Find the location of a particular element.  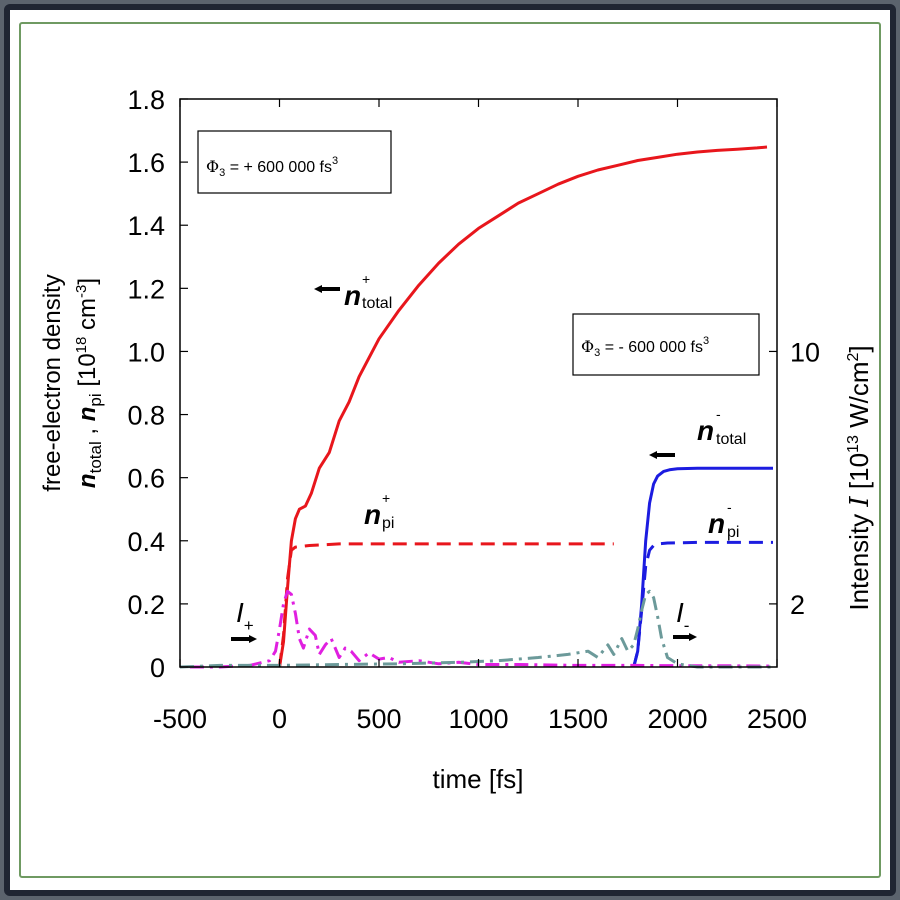

n-total-minus-sup: - is located at coordinates (718, 414).